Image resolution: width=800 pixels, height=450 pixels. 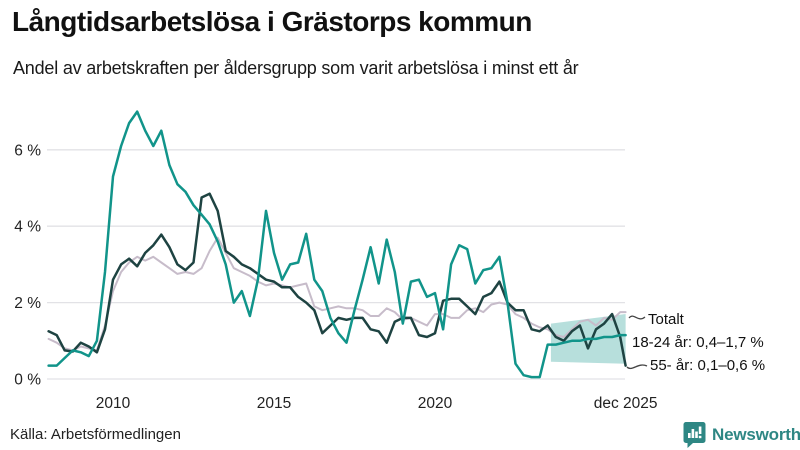 I want to click on annotation-totalt: Totalt, so click(x=666, y=319).